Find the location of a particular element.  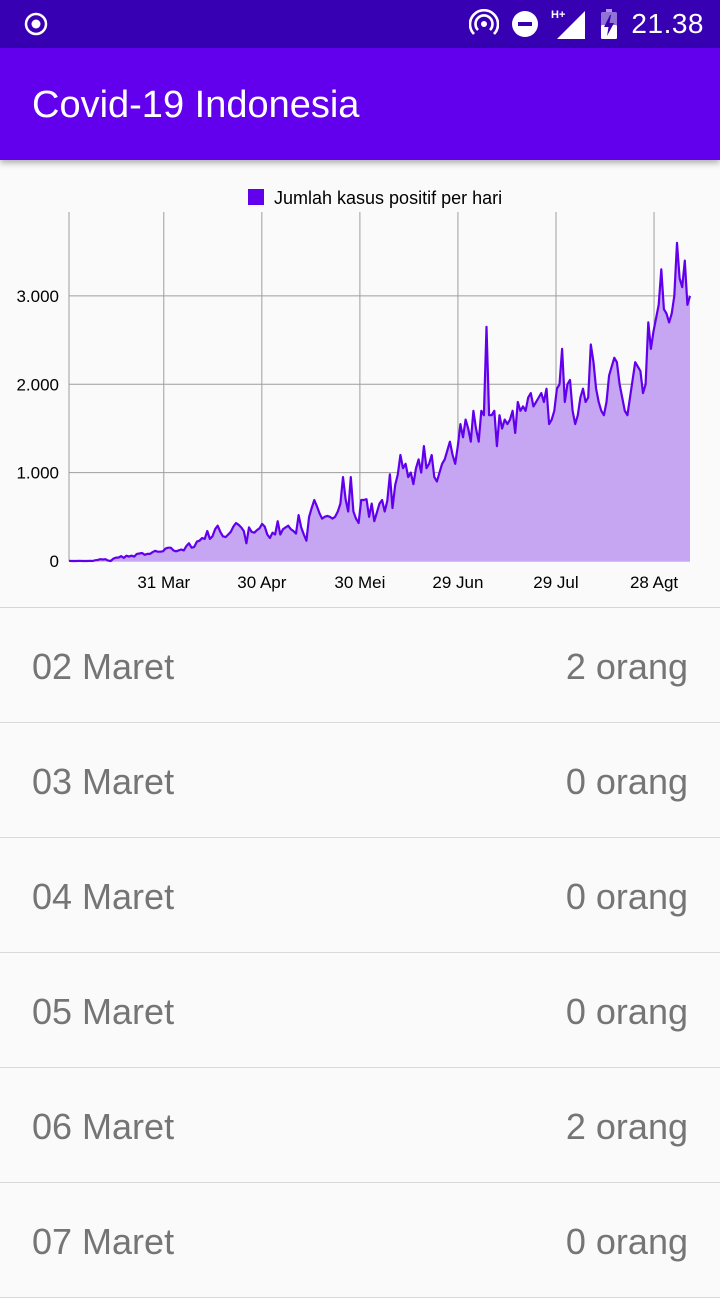

x-tick-label: 30 Mei is located at coordinates (359, 582).